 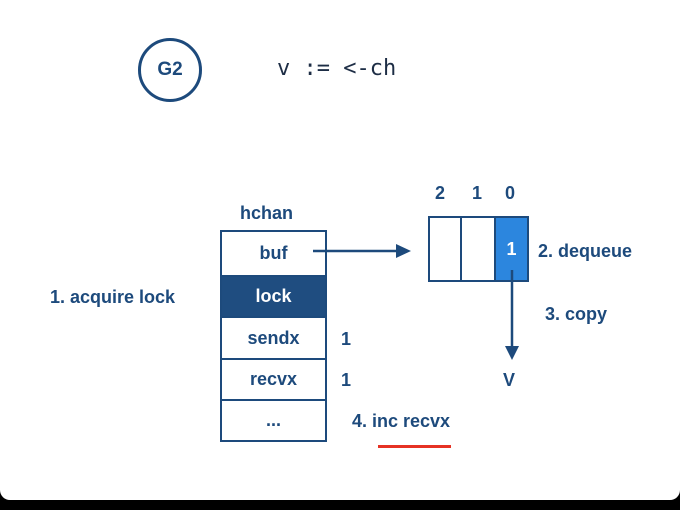 I want to click on field-label-buf: buf, so click(x=273, y=253).